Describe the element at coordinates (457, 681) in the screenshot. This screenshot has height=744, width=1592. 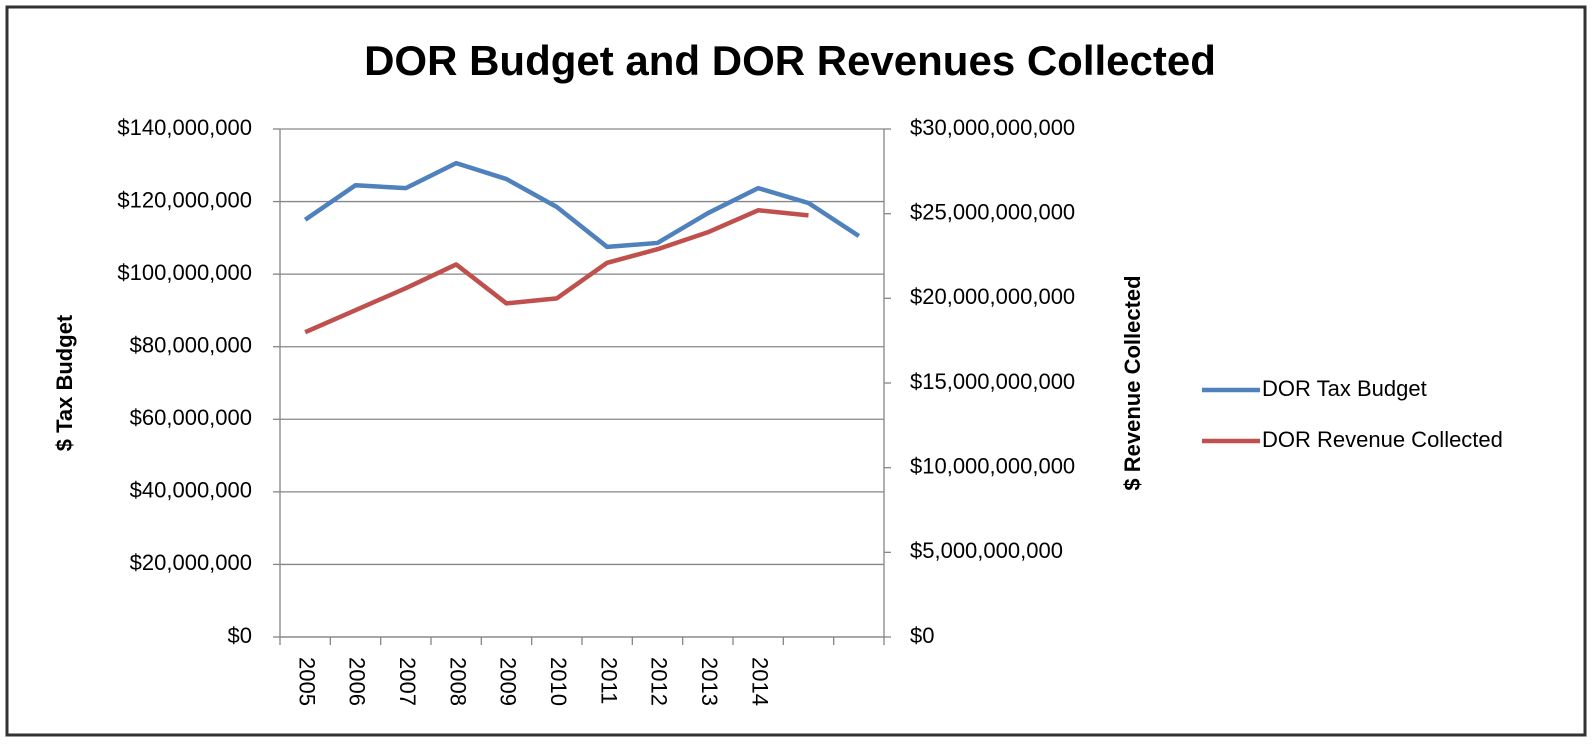
I see `x-tick-label: 2008` at that location.